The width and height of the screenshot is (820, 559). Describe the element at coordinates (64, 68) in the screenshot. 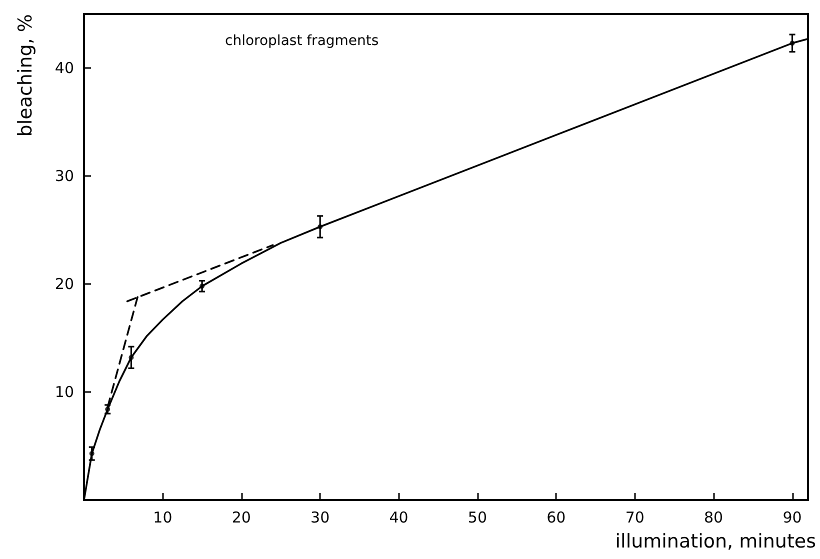

I see `y-tick-label: 40` at that location.